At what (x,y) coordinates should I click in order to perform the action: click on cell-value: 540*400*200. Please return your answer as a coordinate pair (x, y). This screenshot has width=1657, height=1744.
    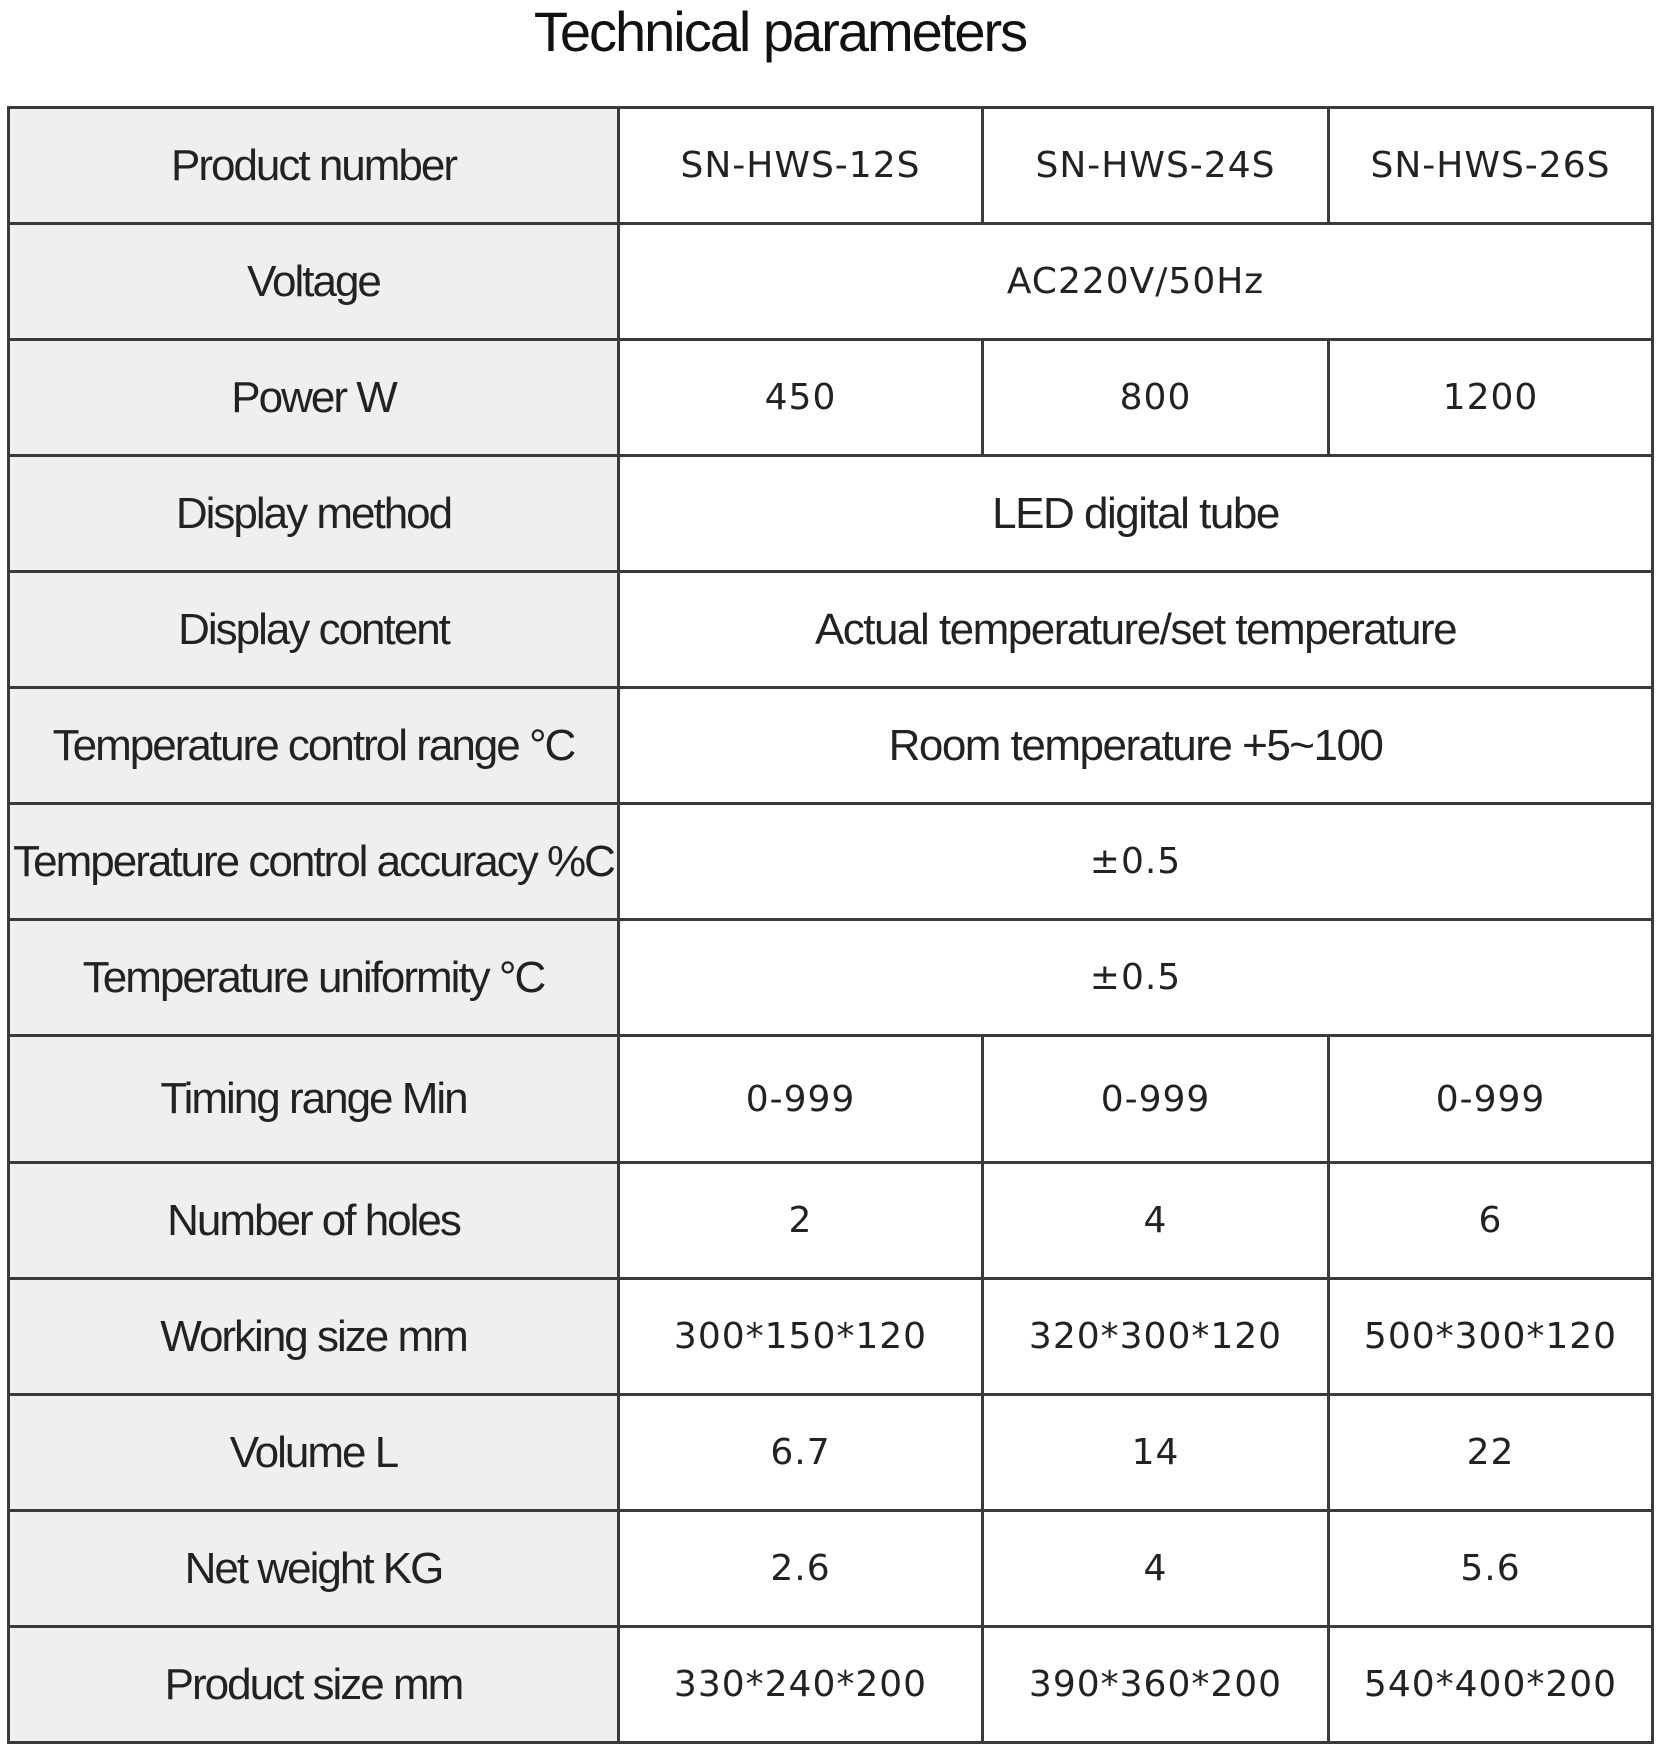
    Looking at the image, I should click on (1490, 1684).